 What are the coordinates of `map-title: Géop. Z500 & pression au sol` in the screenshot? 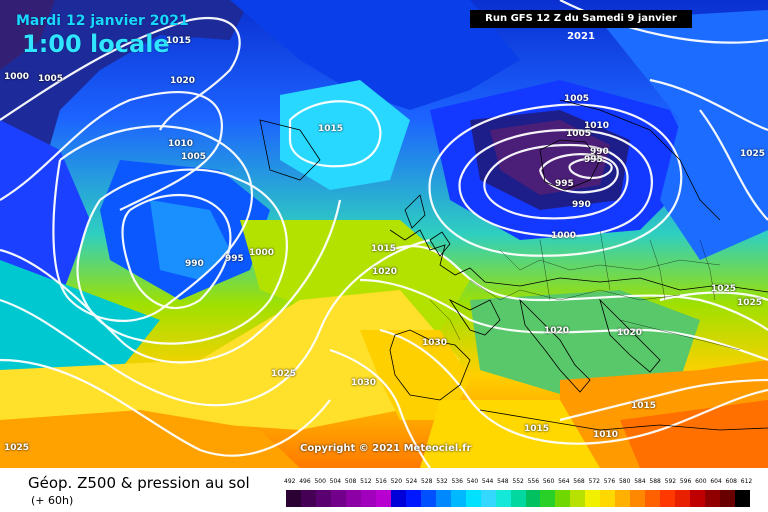 It's located at (139, 483).